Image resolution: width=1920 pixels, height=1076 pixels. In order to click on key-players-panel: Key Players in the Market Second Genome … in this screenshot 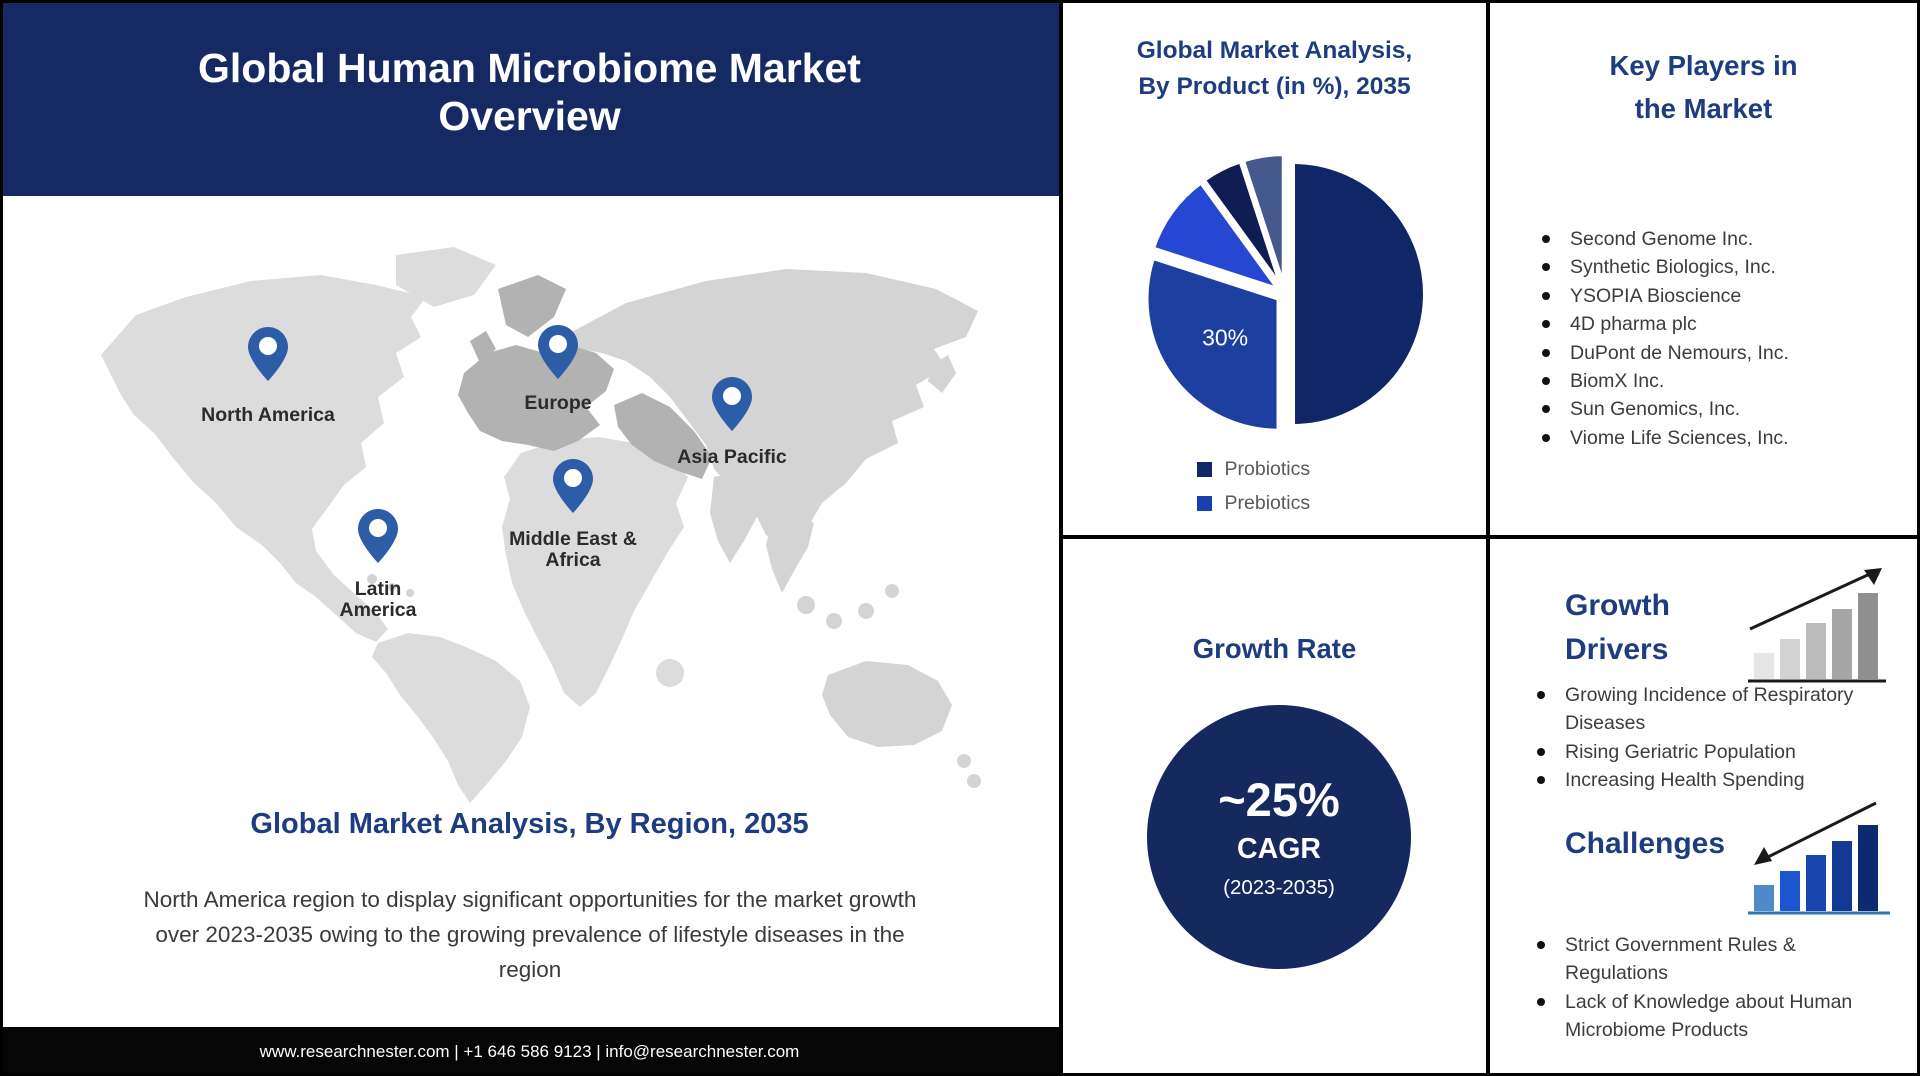, I will do `click(1703, 269)`.